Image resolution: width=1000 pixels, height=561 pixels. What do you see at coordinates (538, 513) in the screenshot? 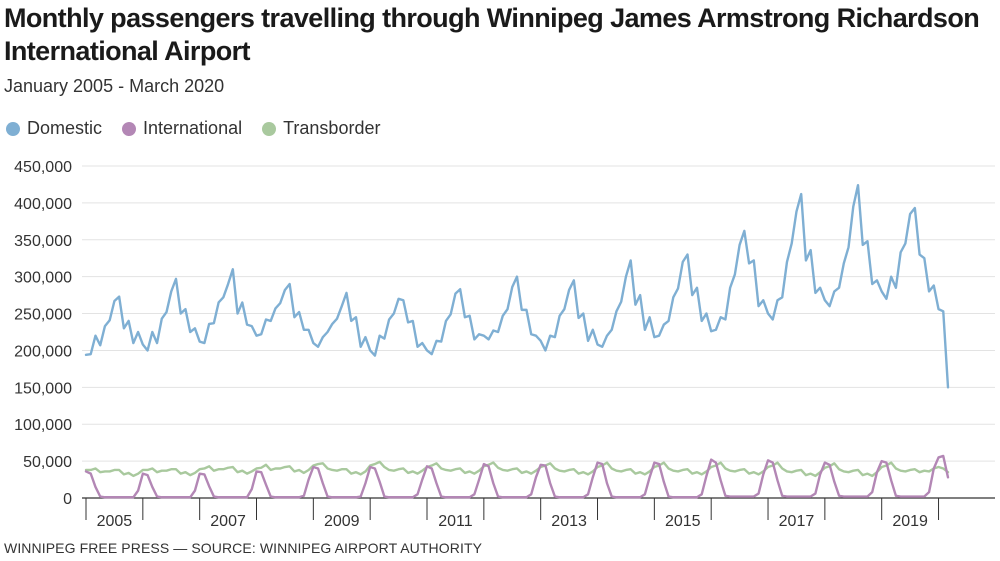
I see `x-axis: 2005 2007 2009 2011 2013 2015 2017 2019` at bounding box center [538, 513].